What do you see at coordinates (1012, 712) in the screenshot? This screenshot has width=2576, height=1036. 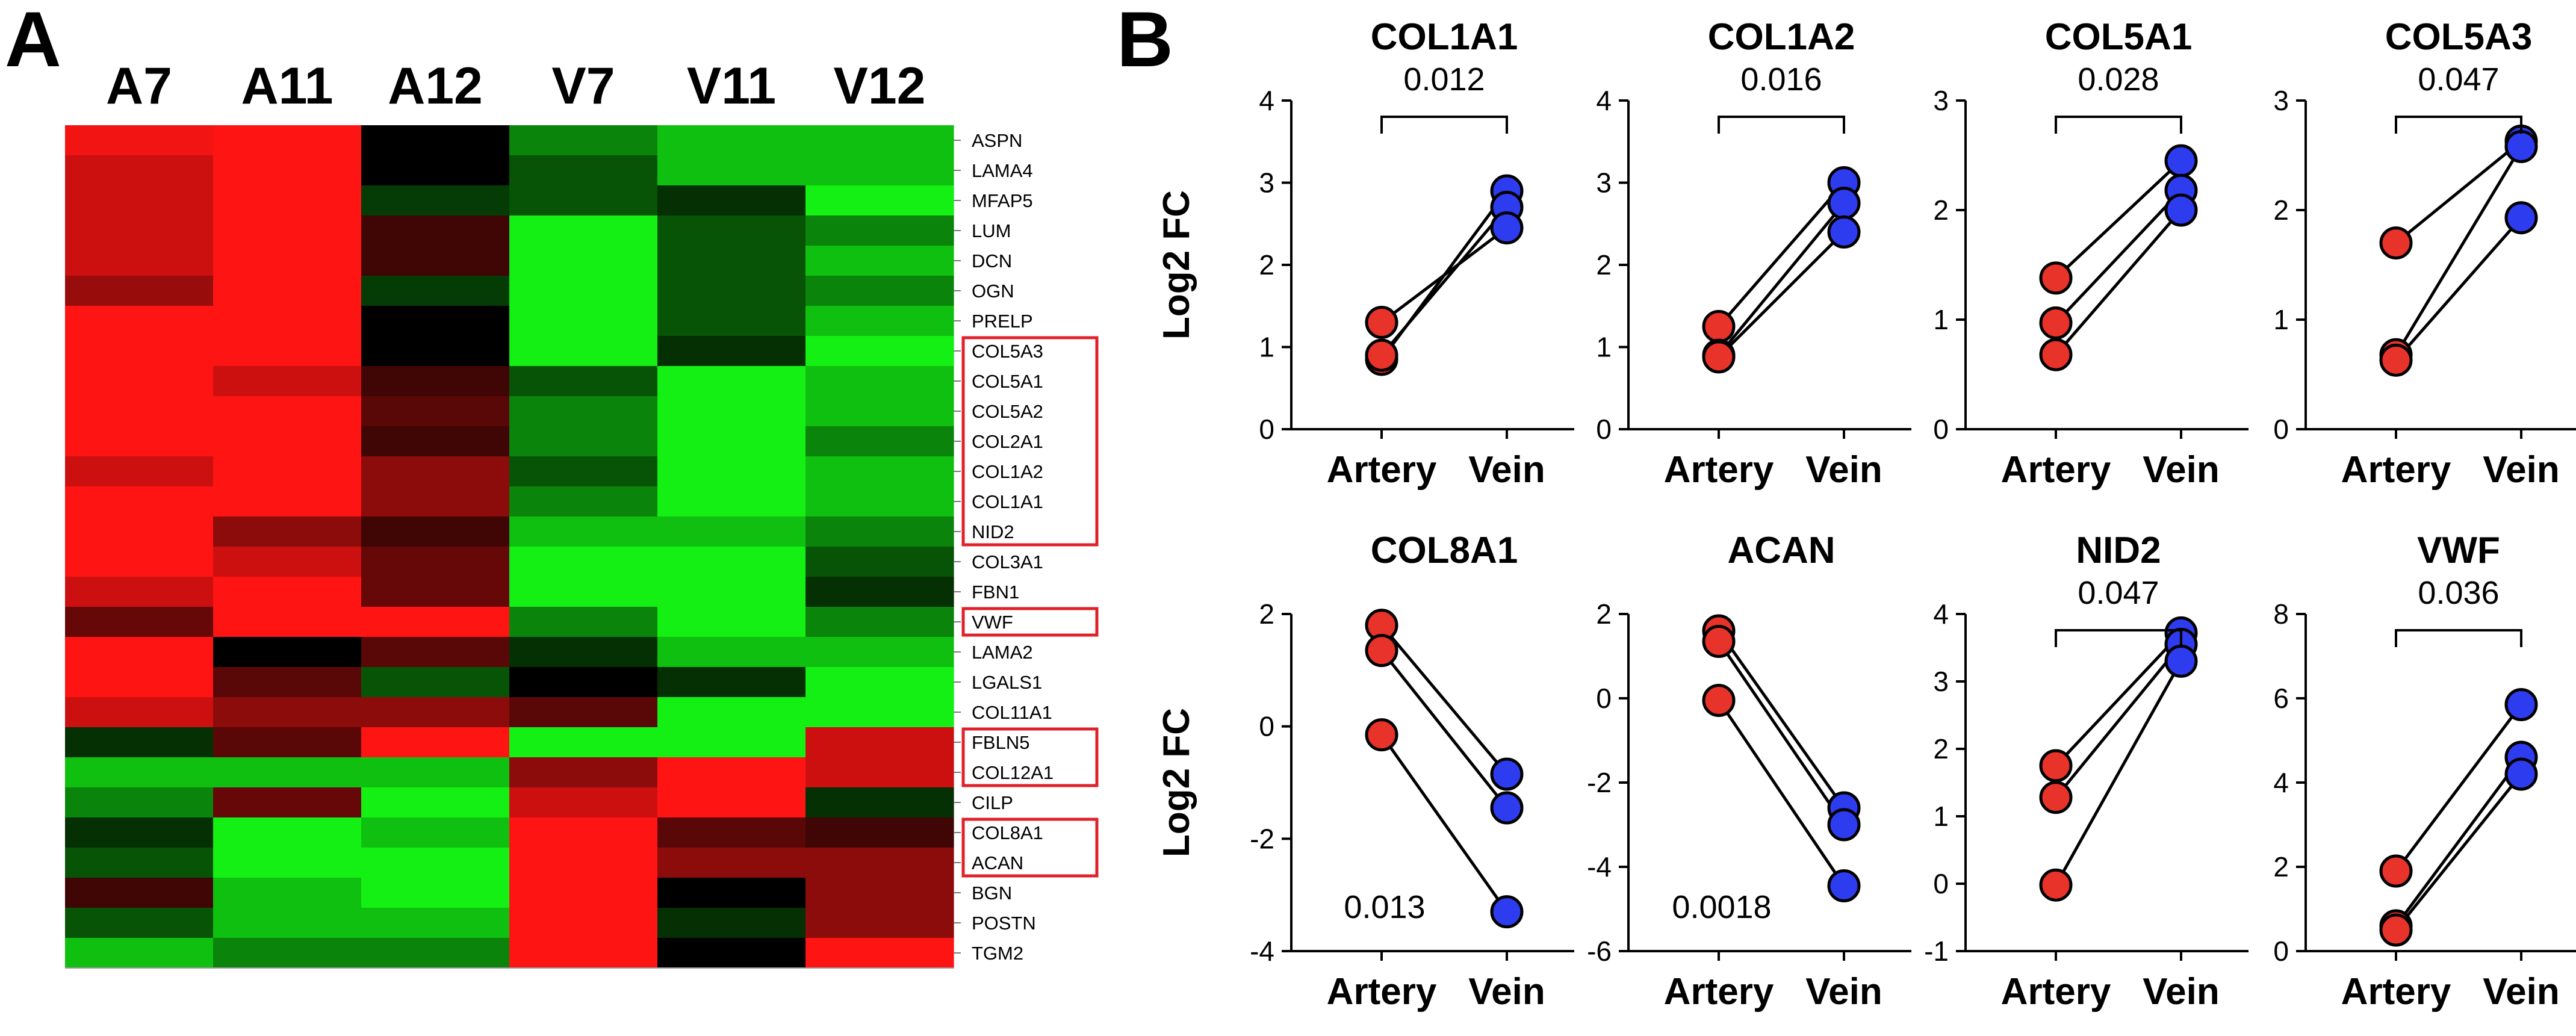 I see `heatmap-row-label: COL11A1` at bounding box center [1012, 712].